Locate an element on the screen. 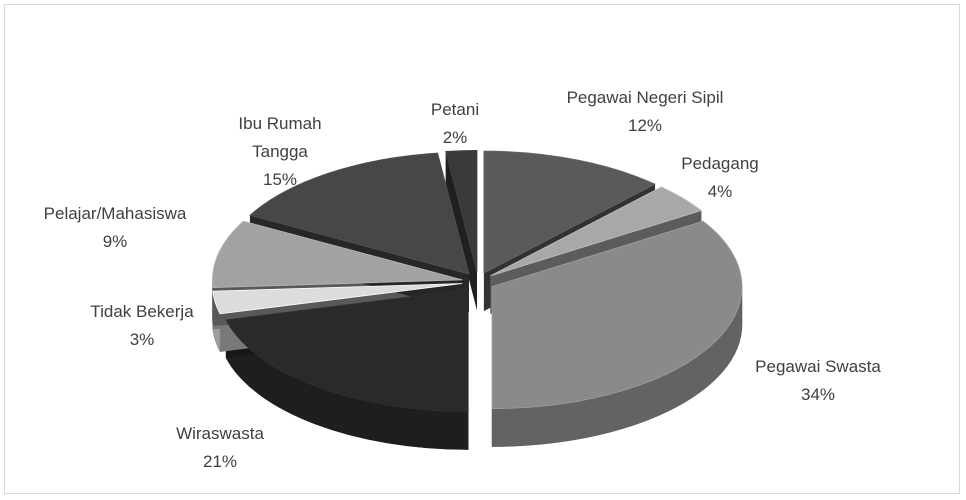  percent-label: 9% is located at coordinates (115, 241).